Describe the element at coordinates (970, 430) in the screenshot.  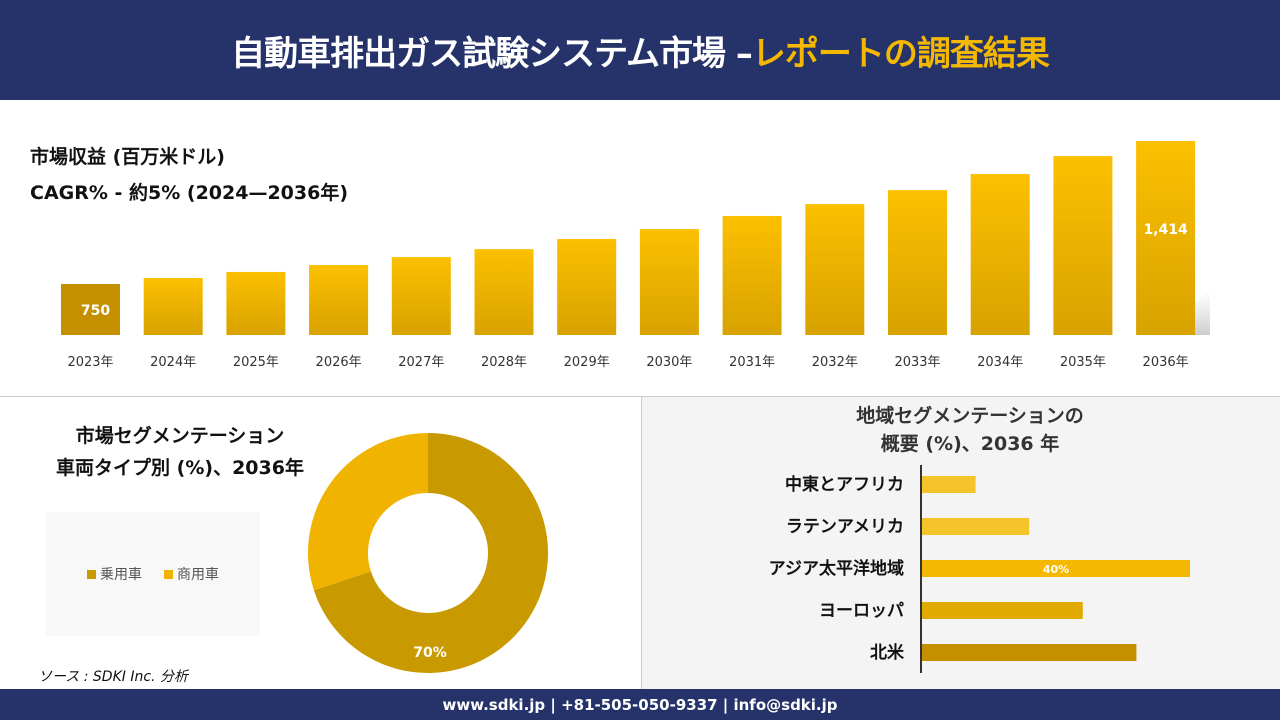
I see `region-chart-title: 地域セグメンテーションの 概要 (%)、2036 年` at that location.